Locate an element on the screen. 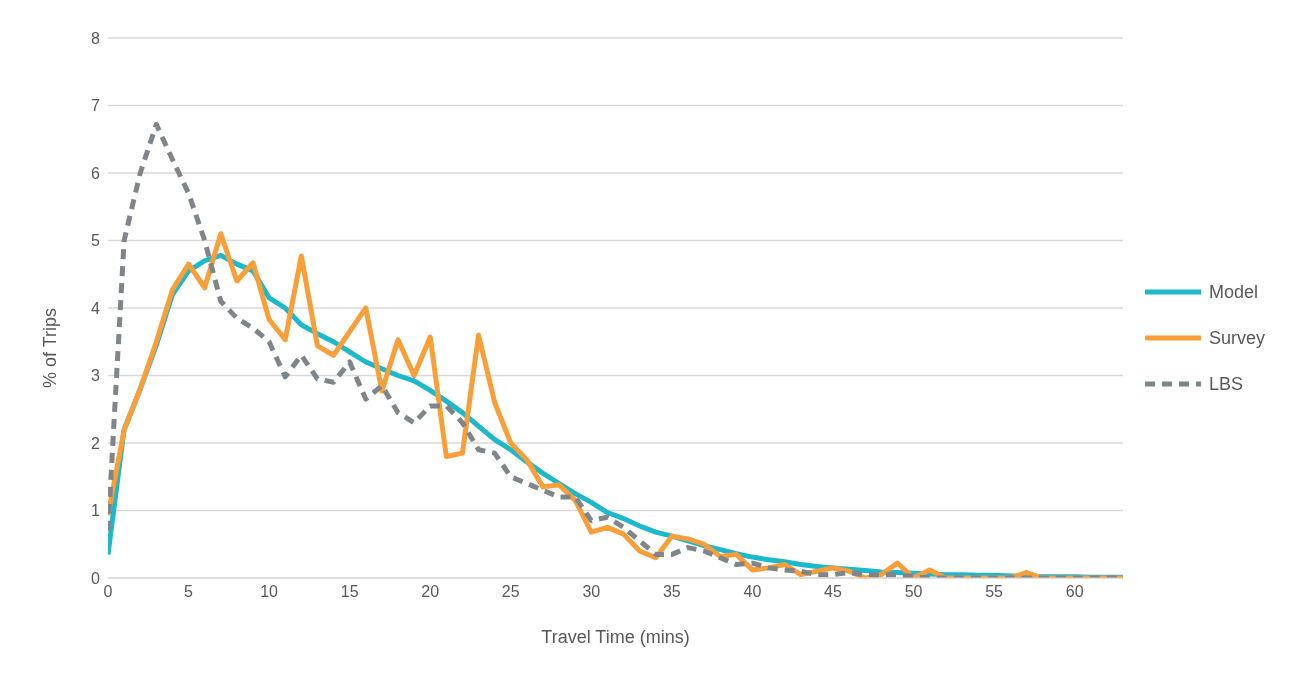 The width and height of the screenshot is (1293, 677). legend-label: Model is located at coordinates (1233, 292).